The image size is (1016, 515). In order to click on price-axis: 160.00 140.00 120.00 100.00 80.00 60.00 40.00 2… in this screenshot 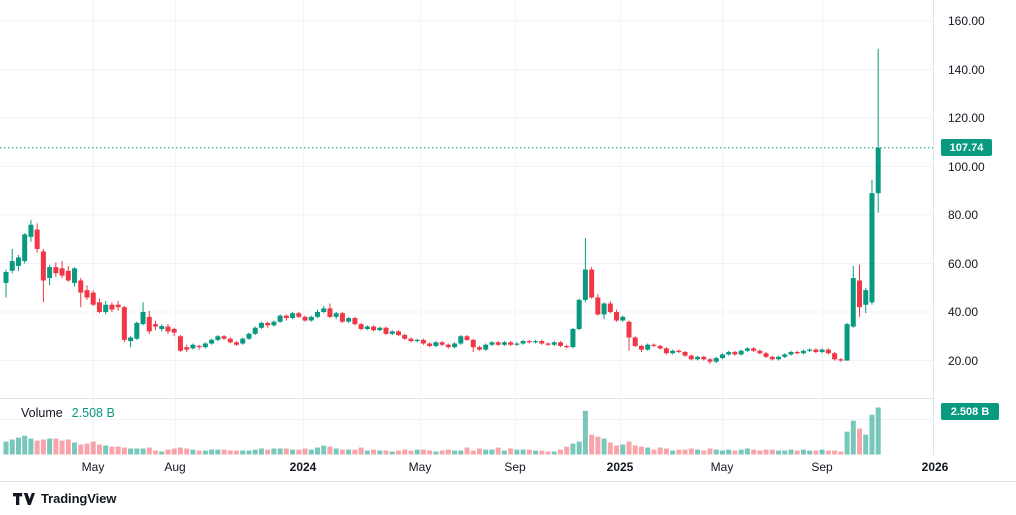, I will do `click(975, 240)`.